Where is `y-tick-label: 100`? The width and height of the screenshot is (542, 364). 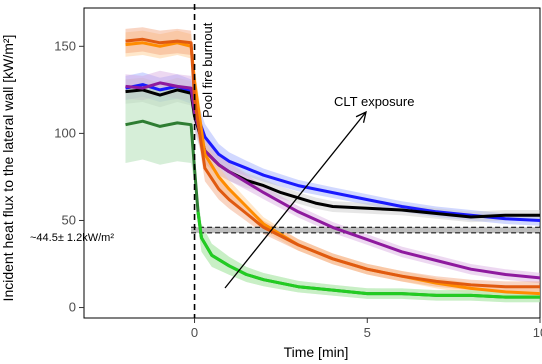 y-tick-label: 100 is located at coordinates (65, 132).